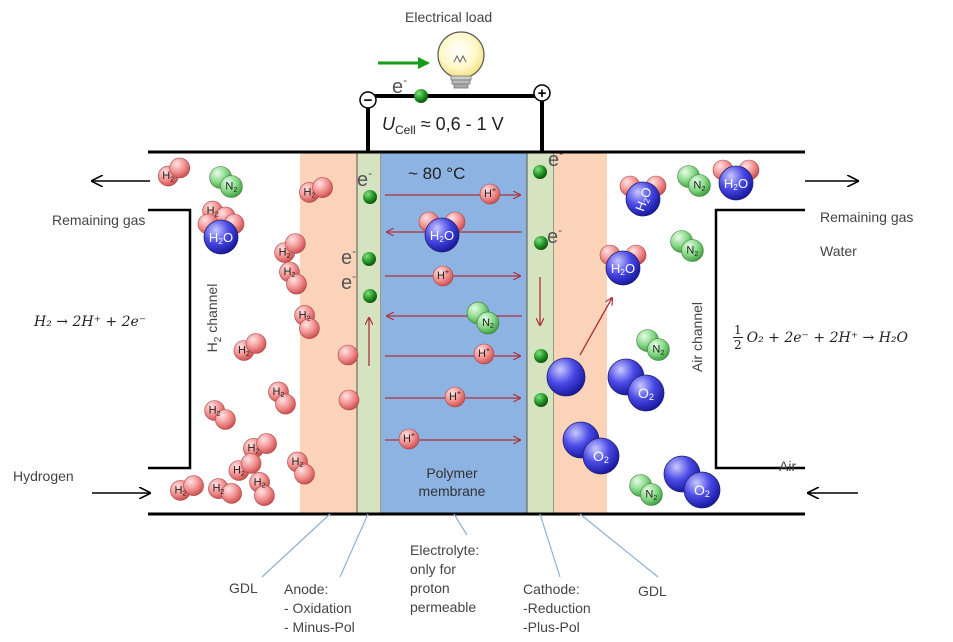 This screenshot has width=953, height=642. I want to click on plus-sign: +, so click(542, 93).